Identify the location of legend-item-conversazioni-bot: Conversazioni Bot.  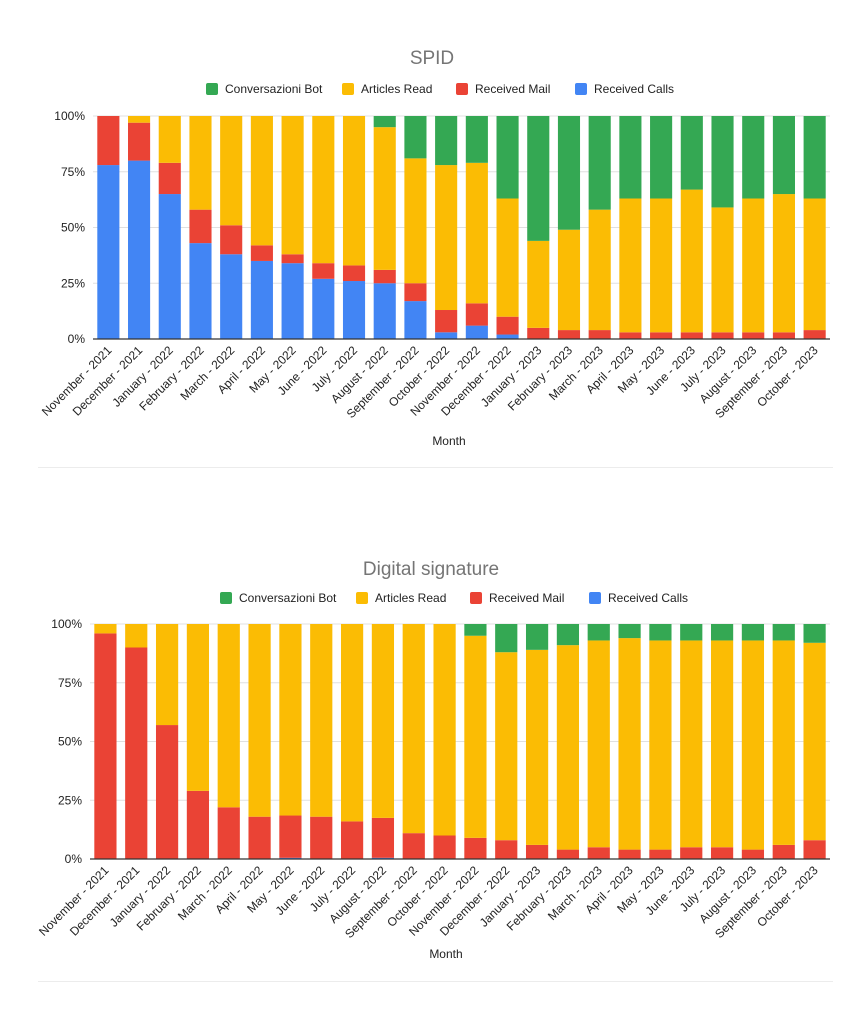
(264, 89).